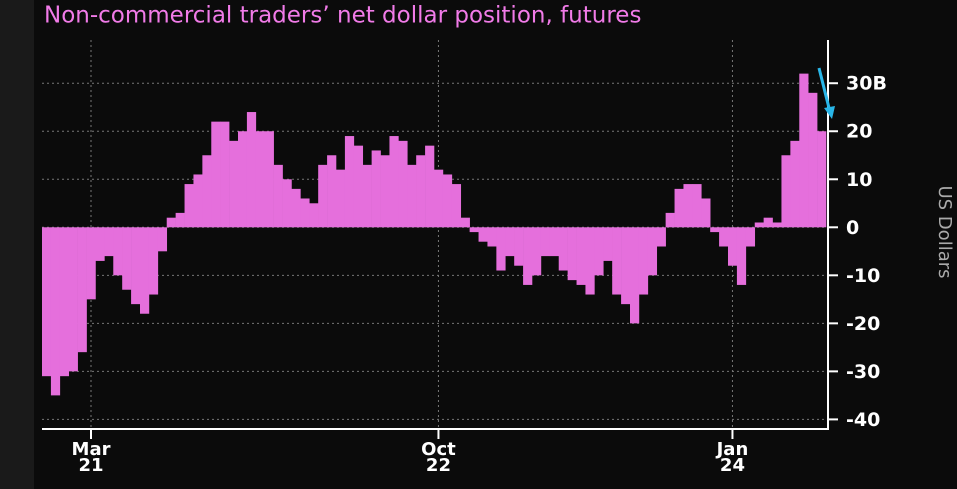  Describe the element at coordinates (17, 244) in the screenshot. I see `side-strip` at that location.